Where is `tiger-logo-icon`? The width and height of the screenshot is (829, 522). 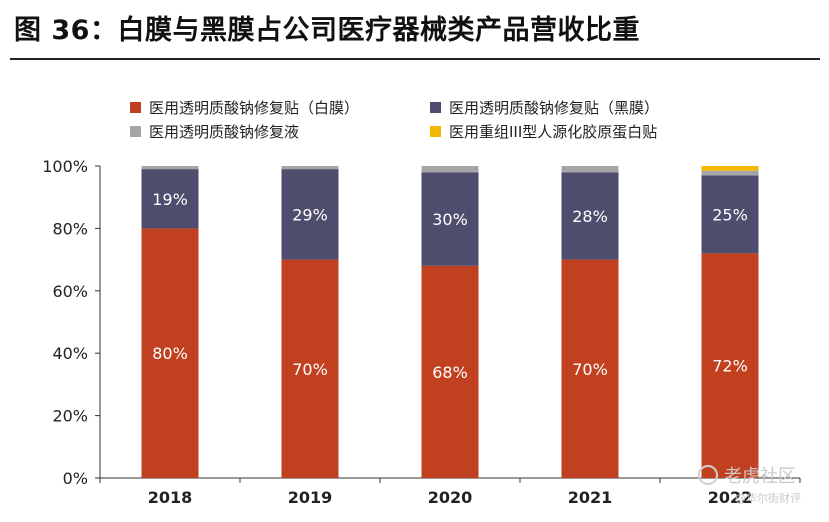
tiger-logo-icon is located at coordinates (708, 475).